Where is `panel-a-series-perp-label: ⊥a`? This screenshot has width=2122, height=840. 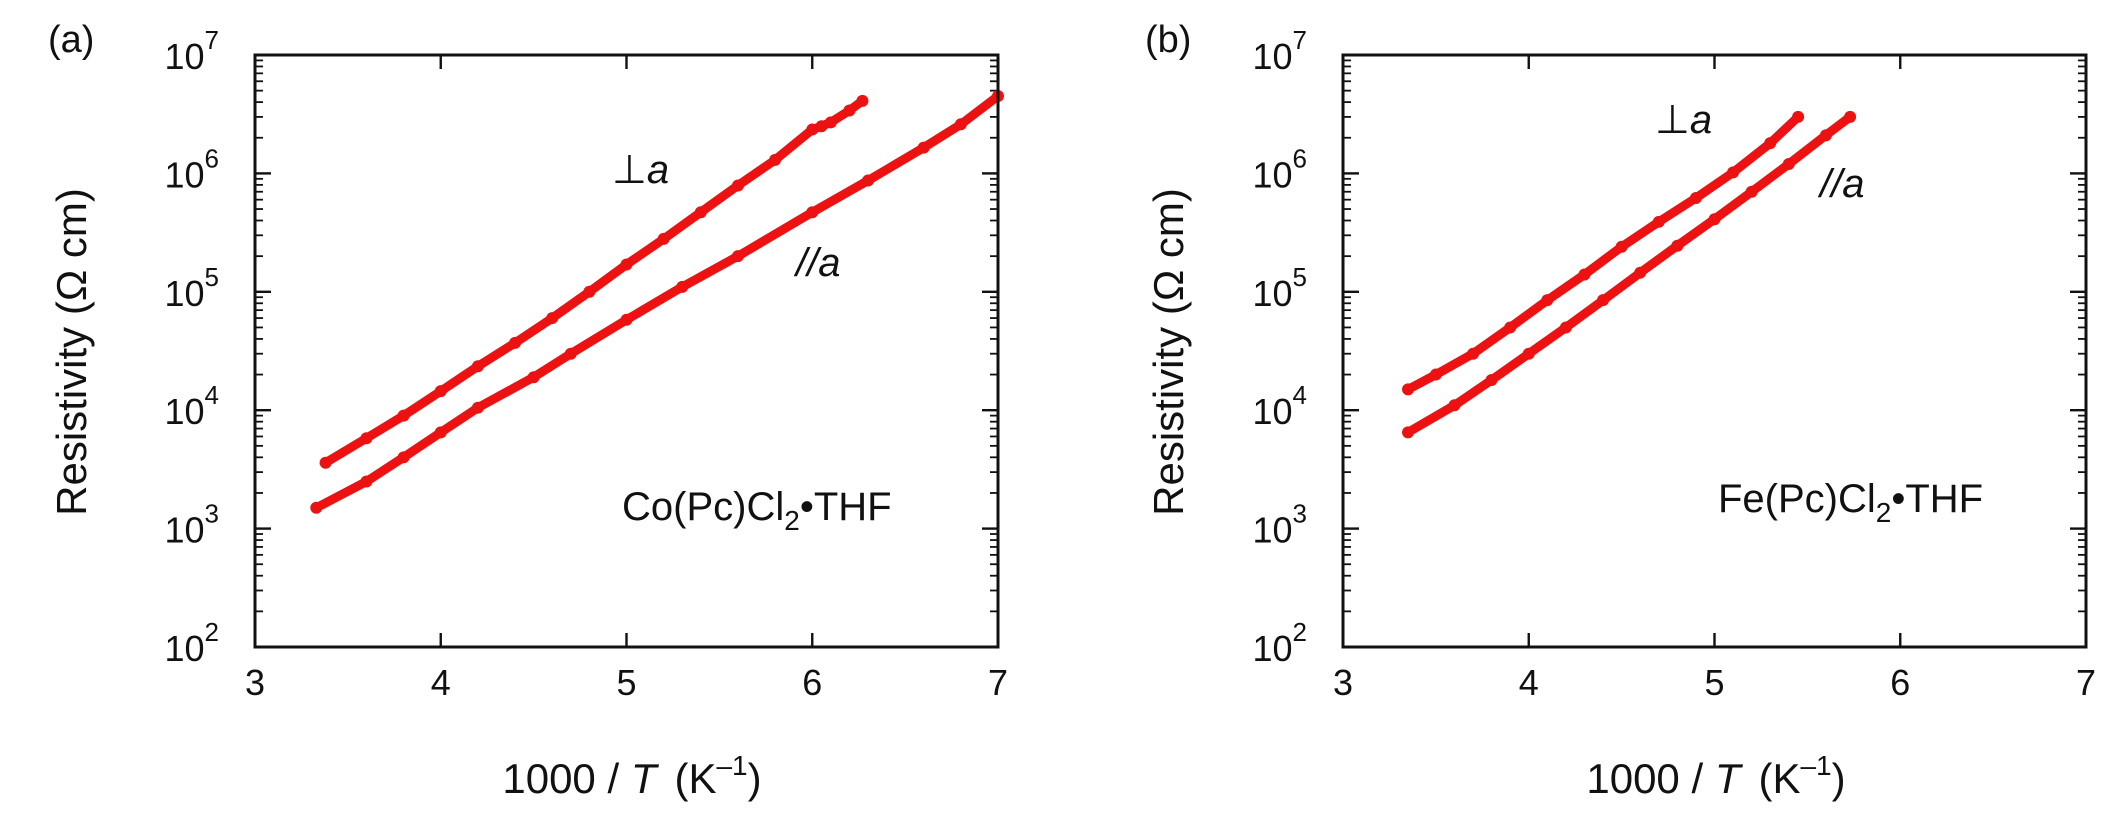 panel-a-series-perp-label: ⊥a is located at coordinates (640, 170).